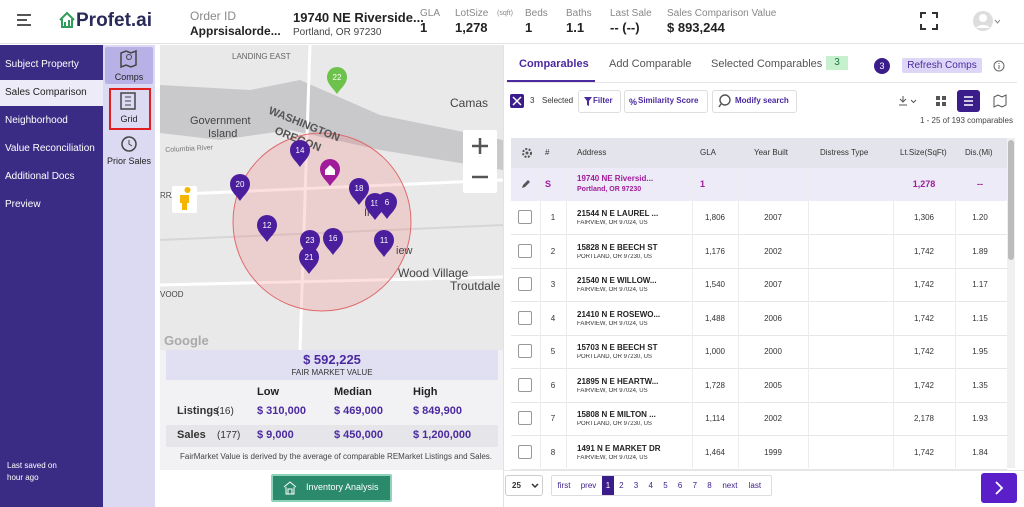 The width and height of the screenshot is (1024, 507). Describe the element at coordinates (968, 101) in the screenshot. I see `list-view-icon` at that location.